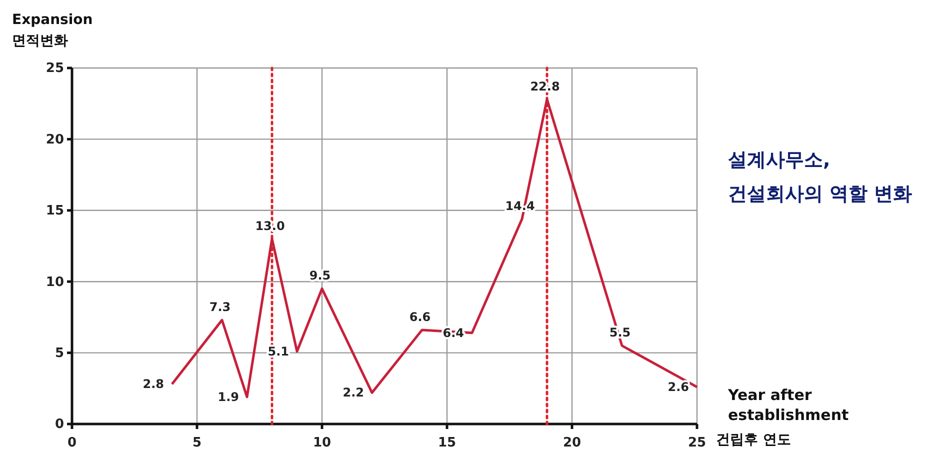 The width and height of the screenshot is (938, 452). I want to click on x-tick-label: 25, so click(697, 442).